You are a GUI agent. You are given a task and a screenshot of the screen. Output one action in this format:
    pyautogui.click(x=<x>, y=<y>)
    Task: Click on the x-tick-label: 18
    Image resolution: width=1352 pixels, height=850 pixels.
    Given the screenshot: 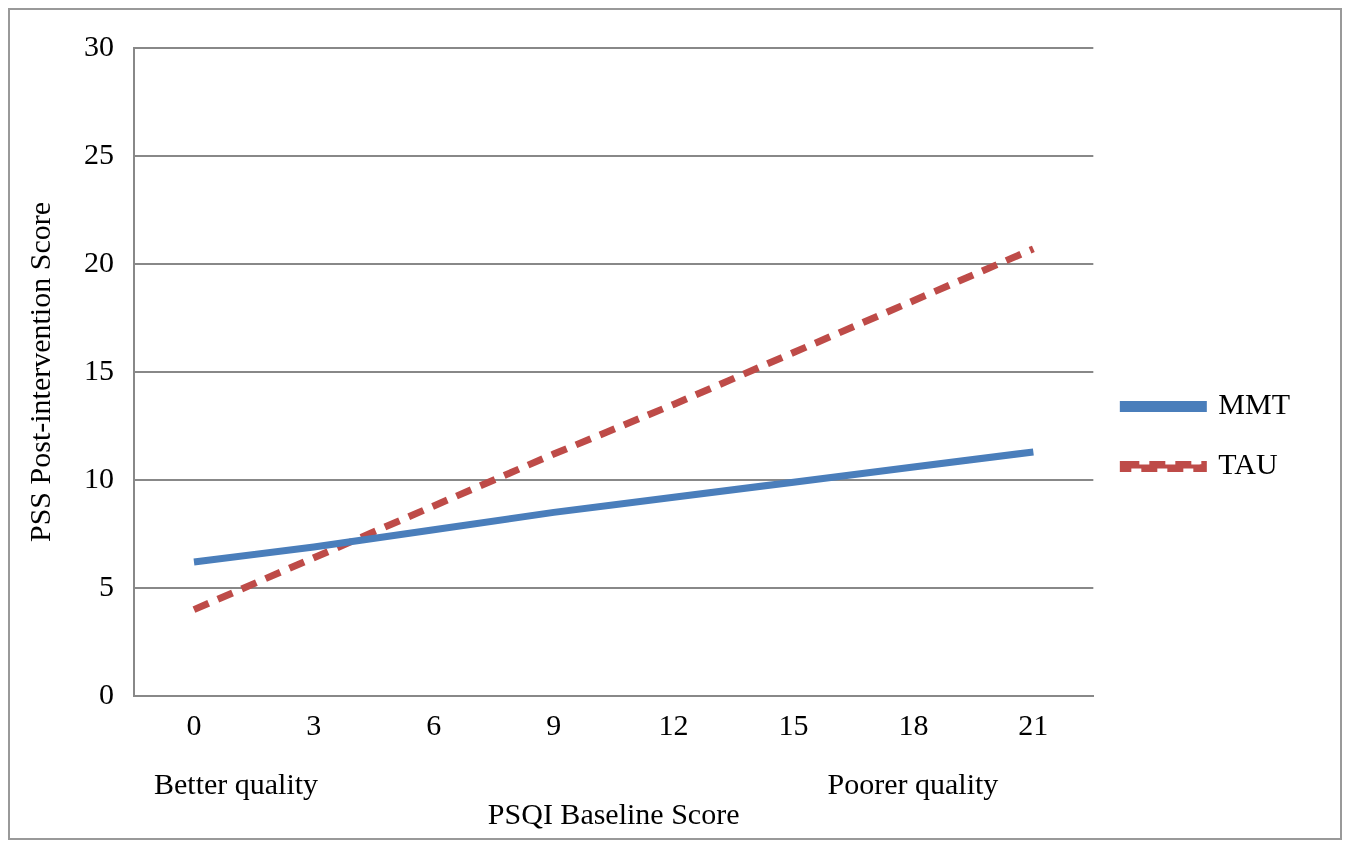 What is the action you would take?
    pyautogui.click(x=913, y=724)
    